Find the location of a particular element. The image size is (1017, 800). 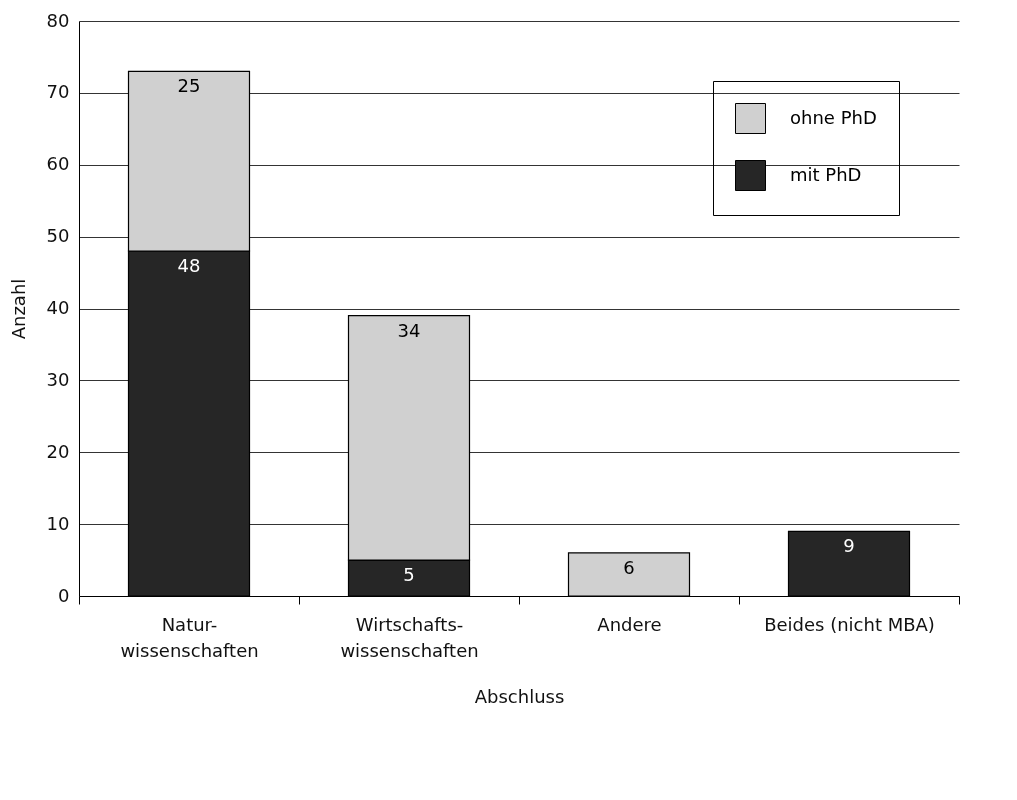

data-label: 6 is located at coordinates (629, 567).